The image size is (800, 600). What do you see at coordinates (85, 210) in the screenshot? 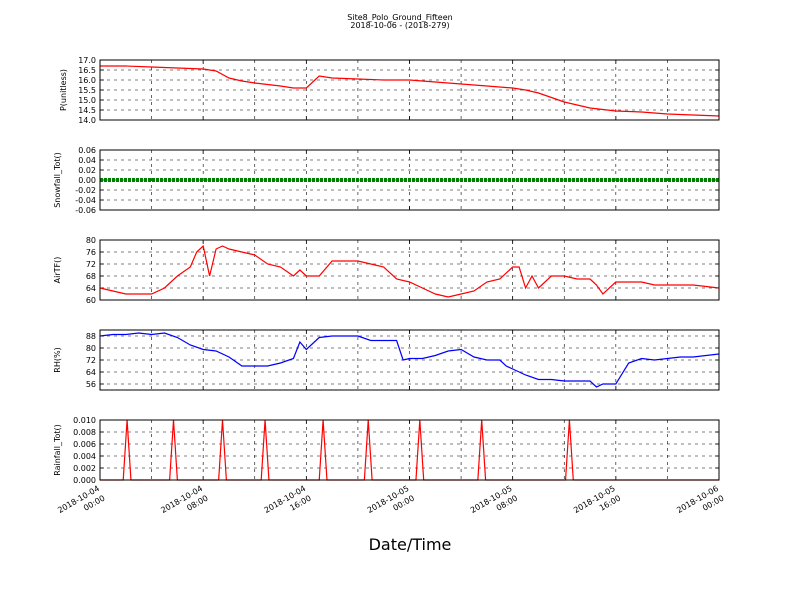
I see `y-tick-label: -0.06` at bounding box center [85, 210].